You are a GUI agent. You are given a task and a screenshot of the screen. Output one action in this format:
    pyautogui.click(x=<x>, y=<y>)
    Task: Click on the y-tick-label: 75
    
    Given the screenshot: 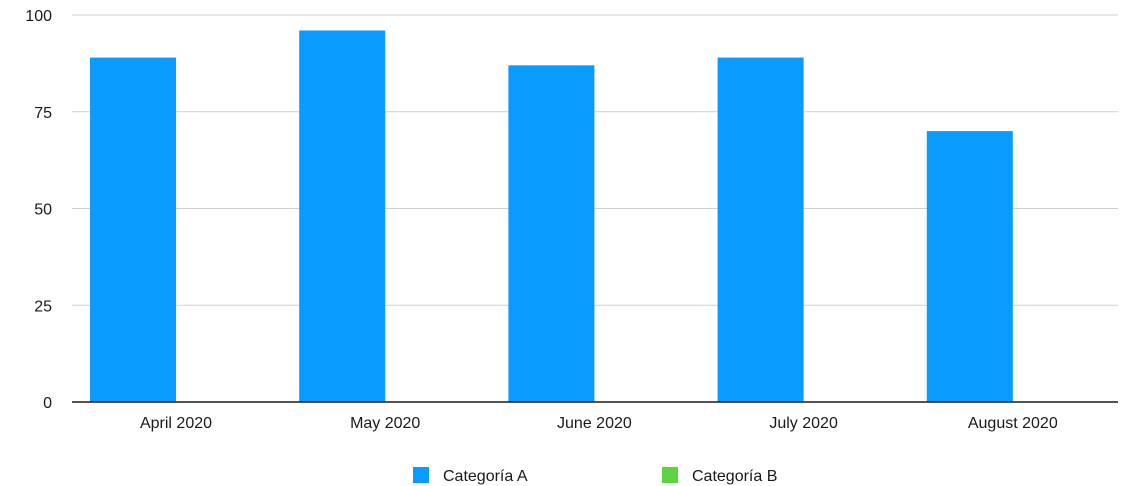 What is the action you would take?
    pyautogui.click(x=43, y=113)
    